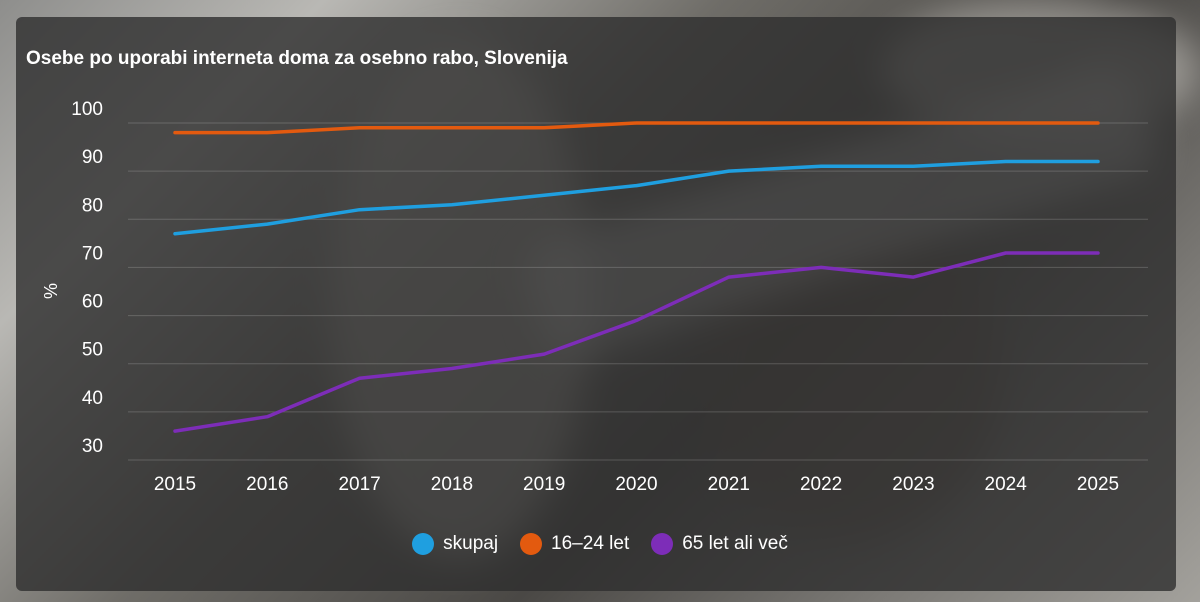 The width and height of the screenshot is (1200, 602). I want to click on y-tick-label: 100, so click(87, 109).